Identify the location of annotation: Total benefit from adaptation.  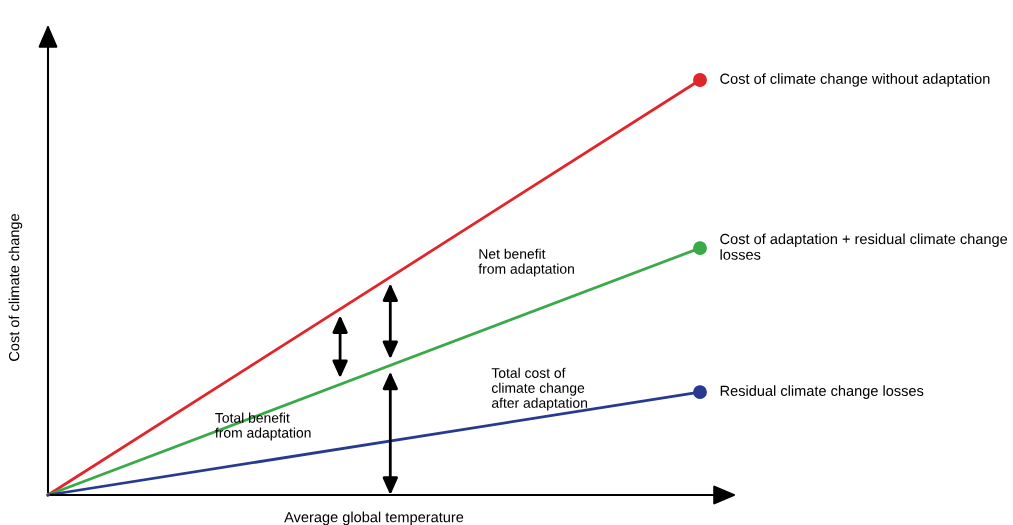
(263, 426).